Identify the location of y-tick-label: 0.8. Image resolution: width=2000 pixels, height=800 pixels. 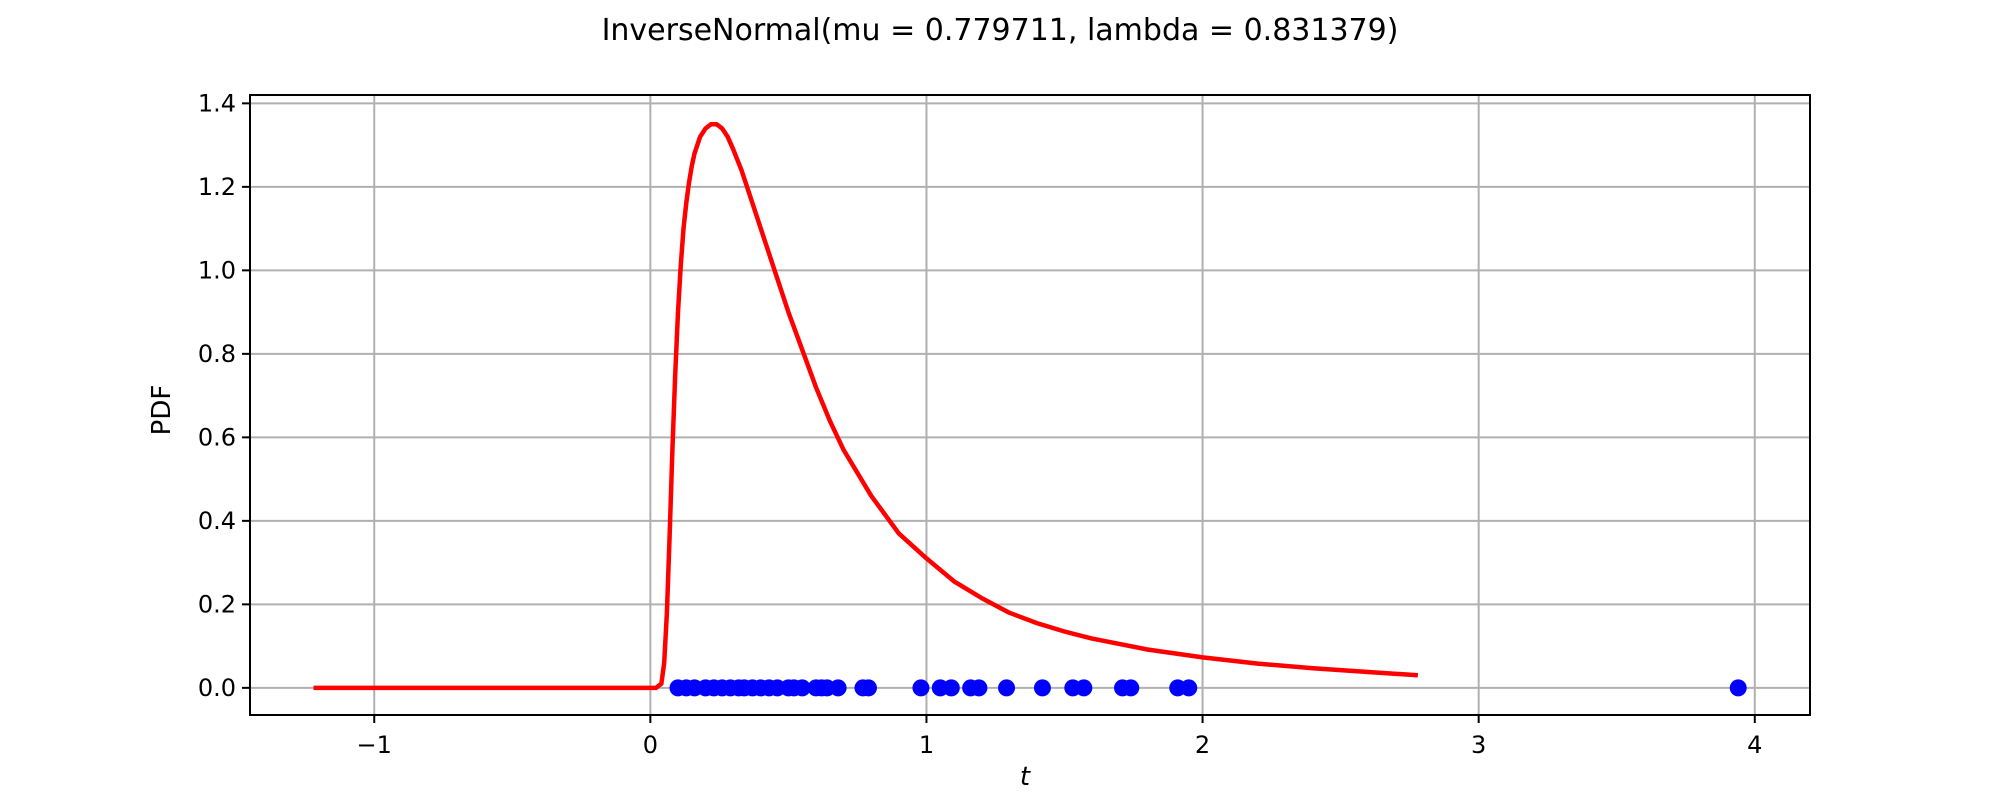
(217, 354).